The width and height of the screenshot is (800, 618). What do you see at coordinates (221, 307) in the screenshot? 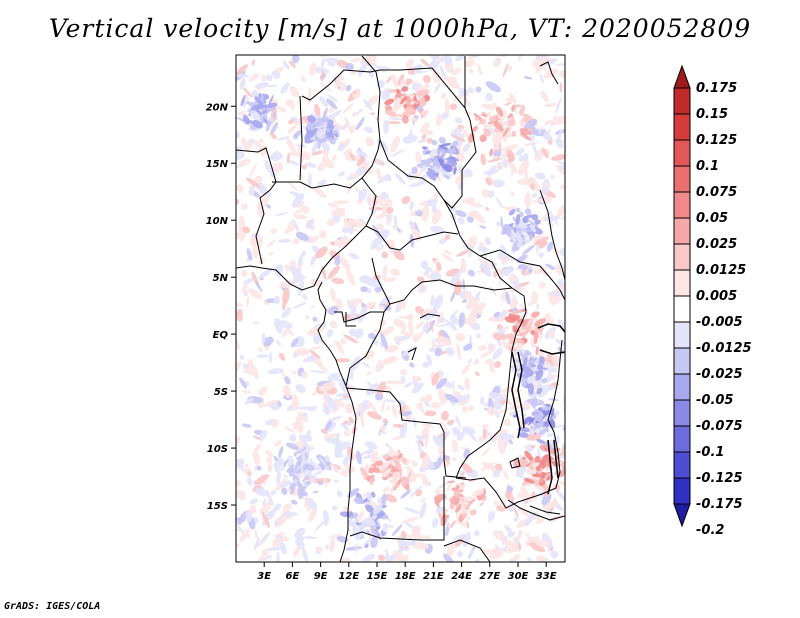
I see `latitude-axis: 20N 15N 10N 5N EQ 5S 10S 15S` at bounding box center [221, 307].